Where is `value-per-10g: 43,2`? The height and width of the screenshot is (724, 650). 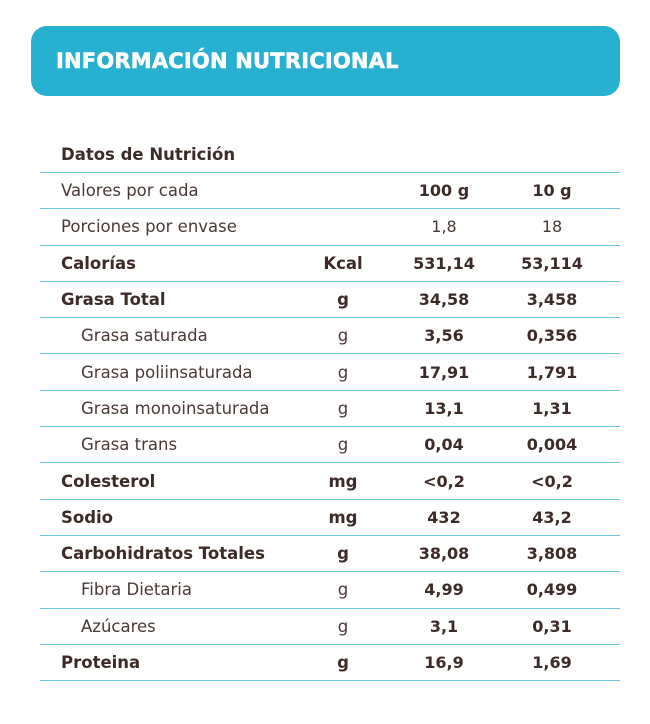
value-per-10g: 43,2 is located at coordinates (552, 517).